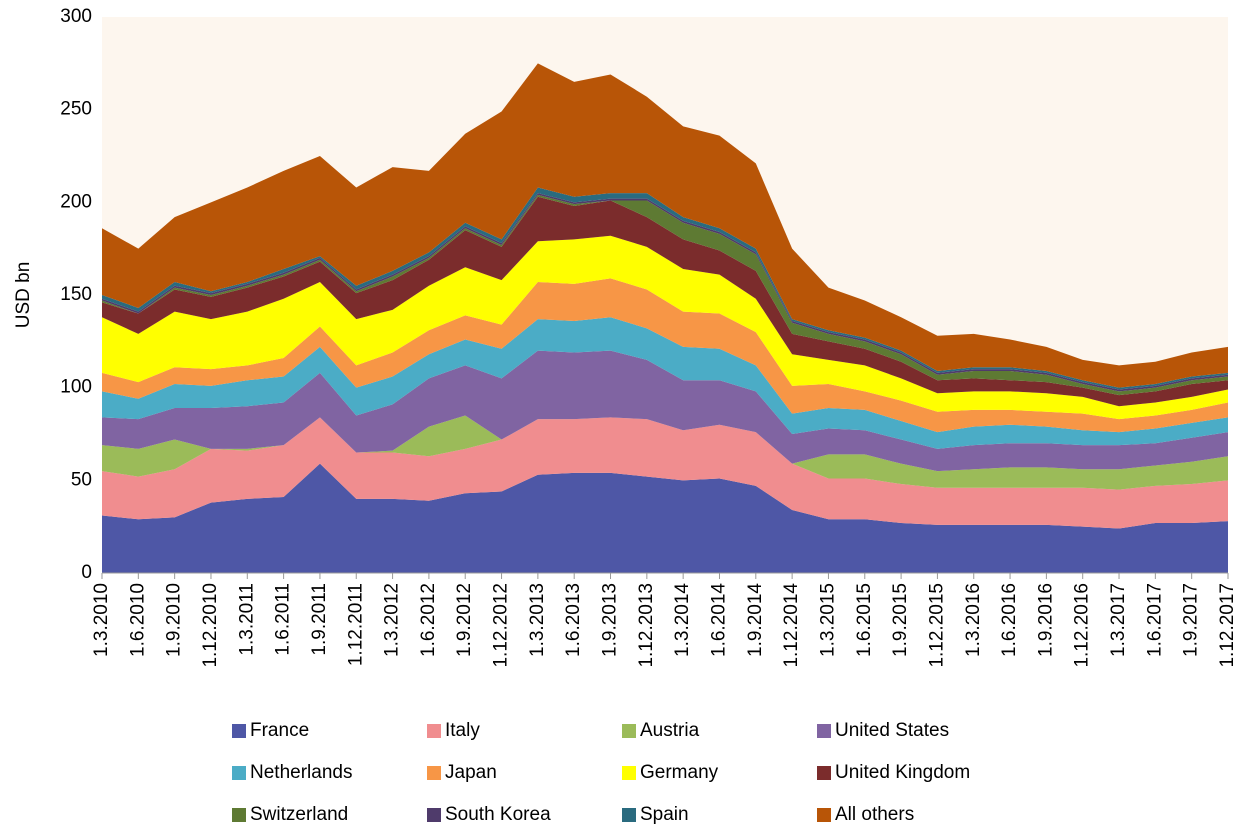 The width and height of the screenshot is (1242, 830). I want to click on x-tick-label: 1.9.2017, so click(1191, 620).